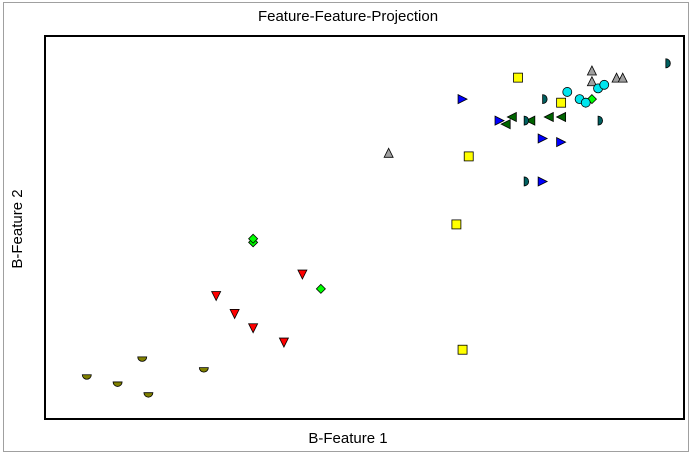  What do you see at coordinates (17, 228) in the screenshot?
I see `y-axis-label: B-Feature 2` at bounding box center [17, 228].